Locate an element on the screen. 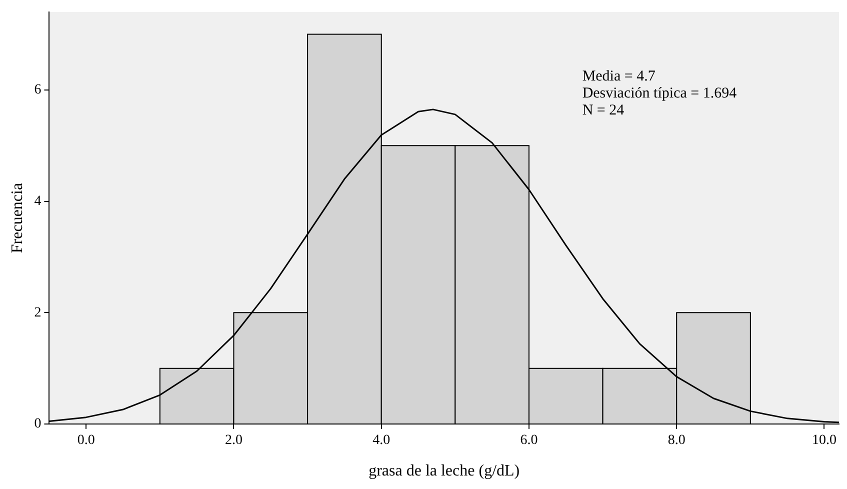 The height and width of the screenshot is (489, 847). y-tick-label: 0 is located at coordinates (38, 424).